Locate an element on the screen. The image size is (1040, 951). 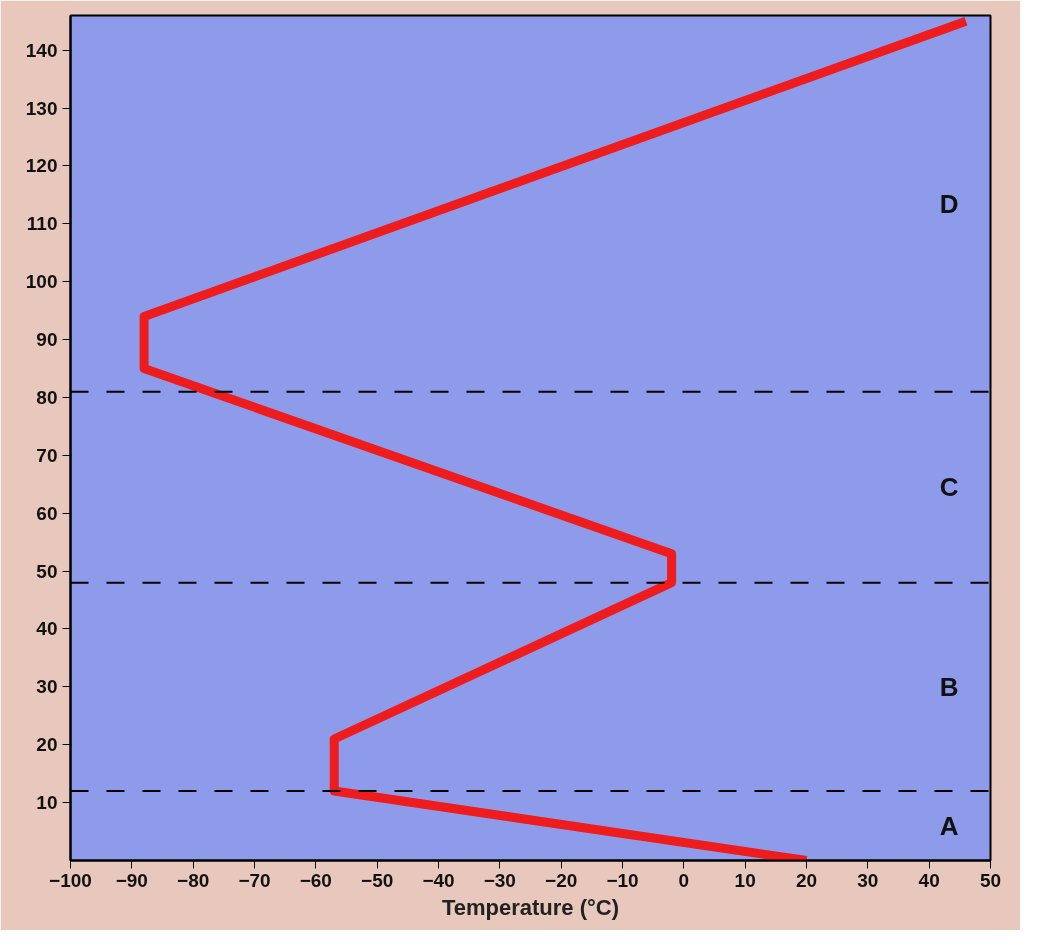
x-tick-label: 20 is located at coordinates (806, 880).